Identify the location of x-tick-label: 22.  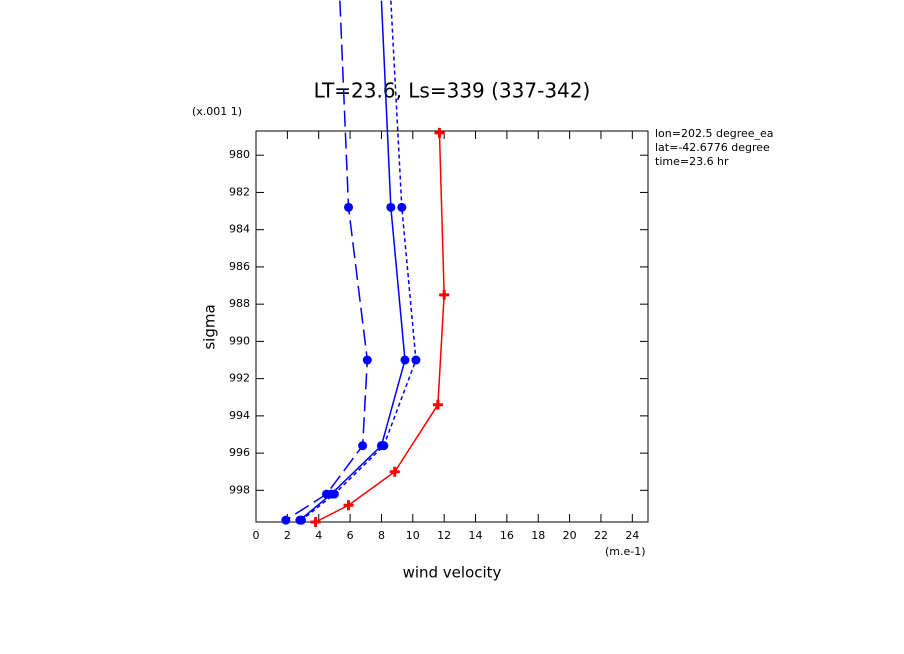
(601, 535).